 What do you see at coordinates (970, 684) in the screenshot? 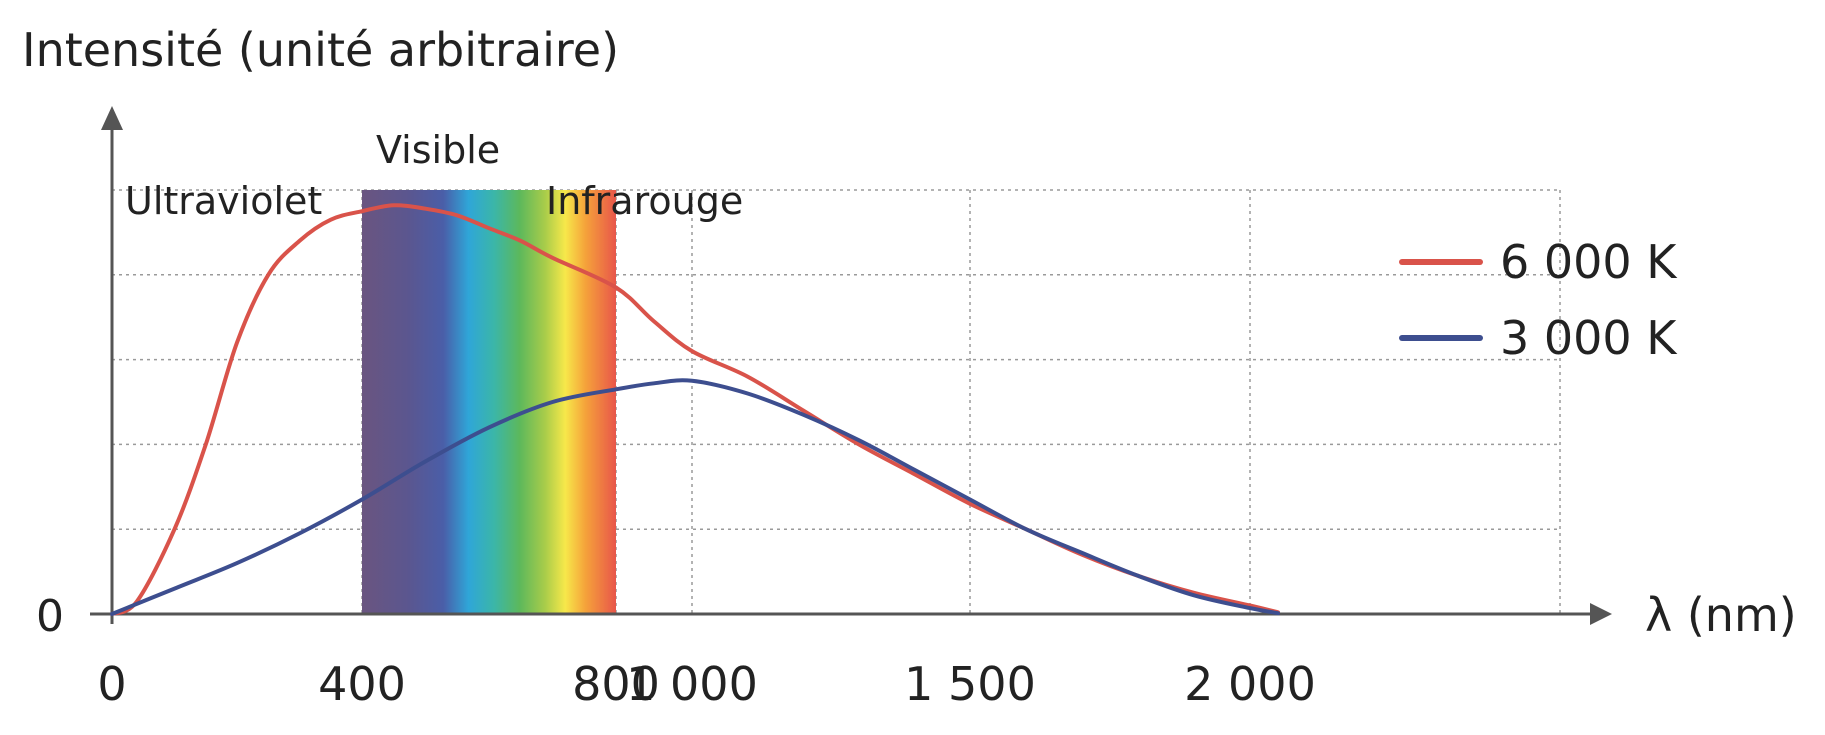
I see `x-tick-label: 1 500` at bounding box center [970, 684].